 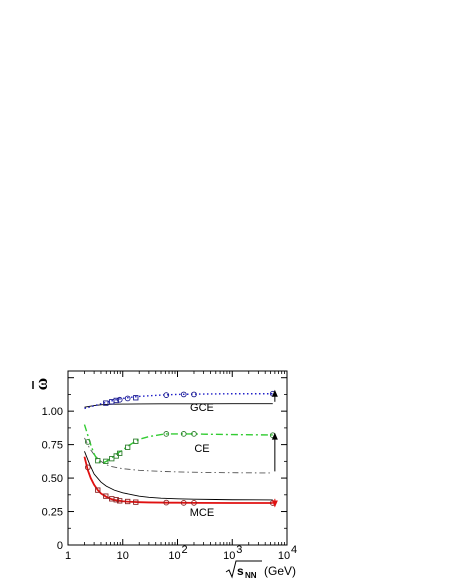 What do you see at coordinates (60, 546) in the screenshot?
I see `y-tick-label-0: 0` at bounding box center [60, 546].